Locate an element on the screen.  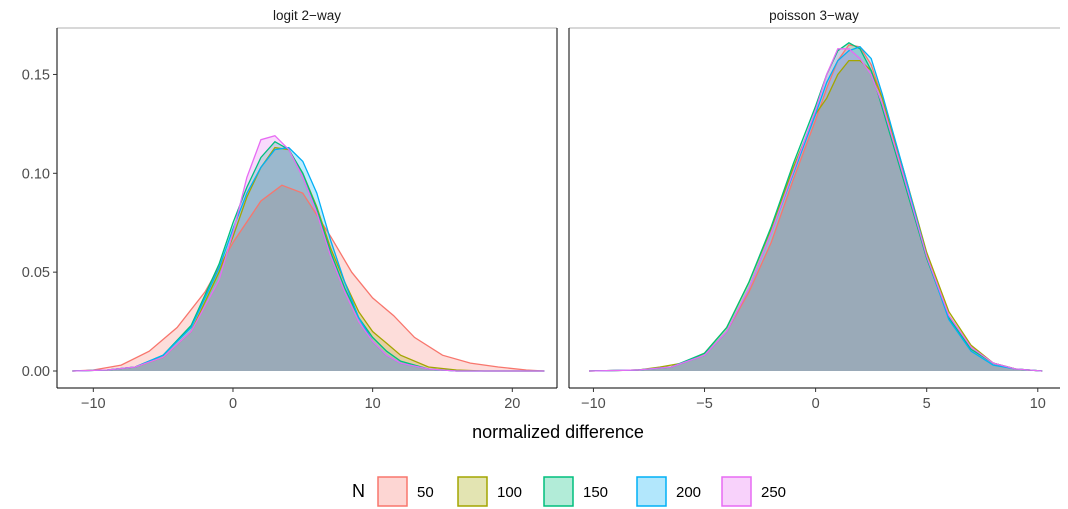
panel-title: poisson 3−way is located at coordinates (814, 15).